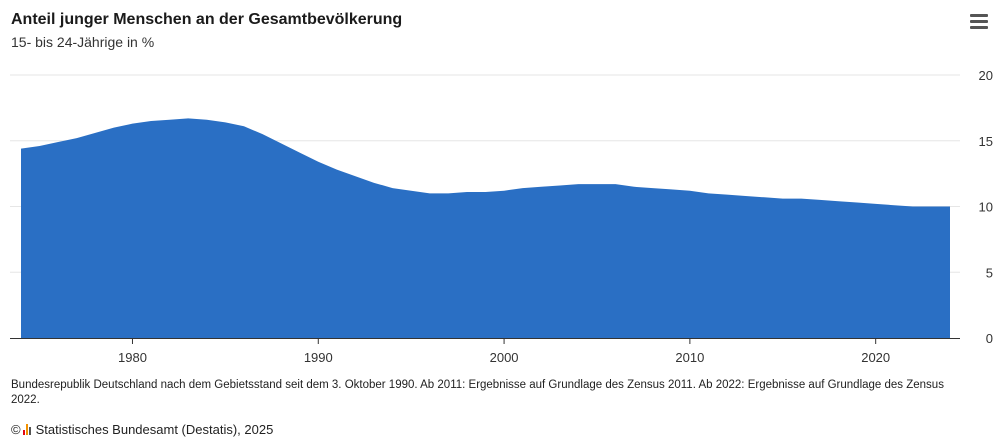  I want to click on destatis-logo-icon, so click(27, 429).